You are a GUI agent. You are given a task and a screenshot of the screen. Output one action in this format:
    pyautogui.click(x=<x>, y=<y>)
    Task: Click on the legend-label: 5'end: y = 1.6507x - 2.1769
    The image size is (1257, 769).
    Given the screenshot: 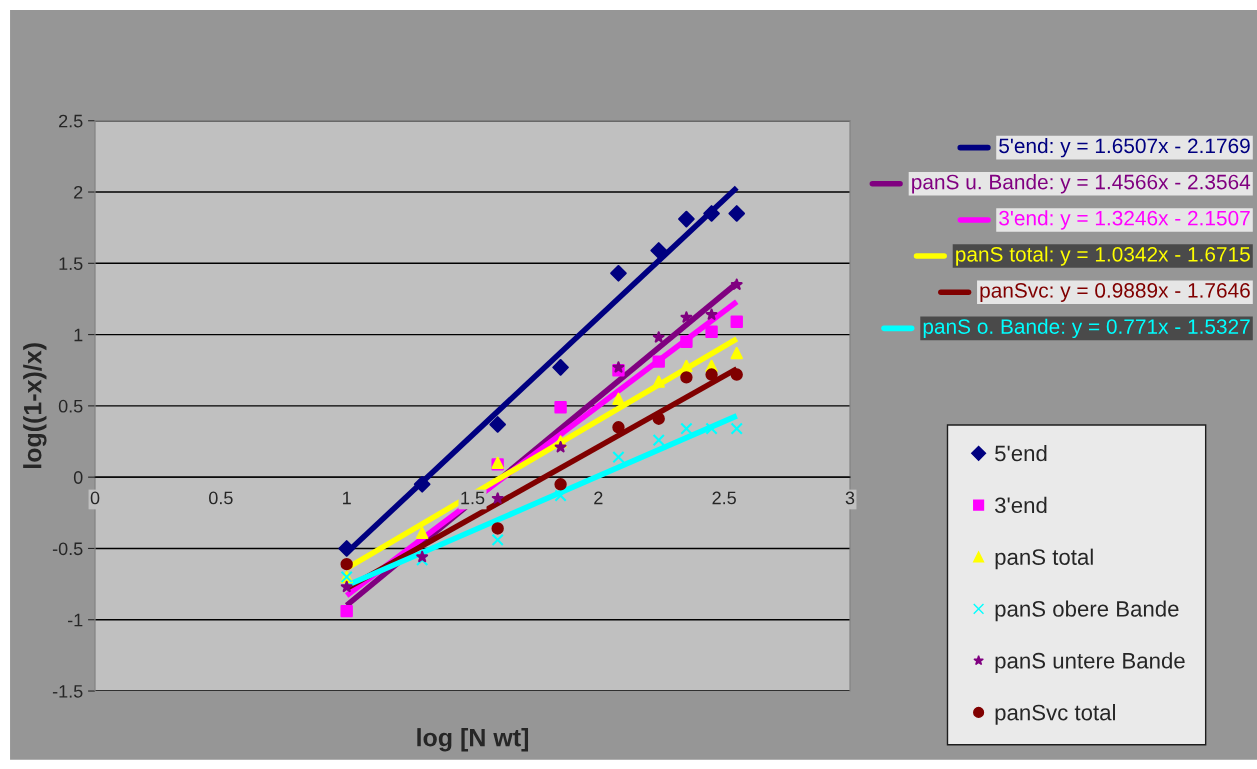 What is the action you would take?
    pyautogui.click(x=1124, y=147)
    